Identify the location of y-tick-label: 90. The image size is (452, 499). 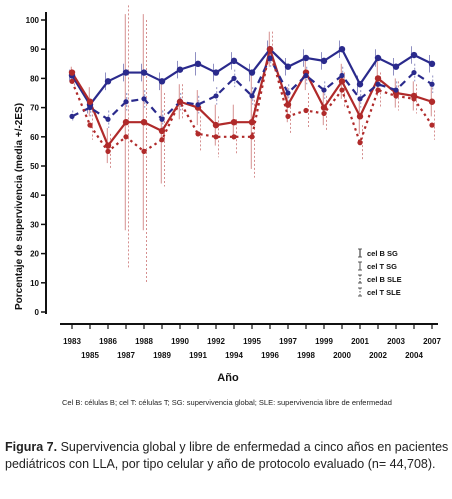
(34, 49).